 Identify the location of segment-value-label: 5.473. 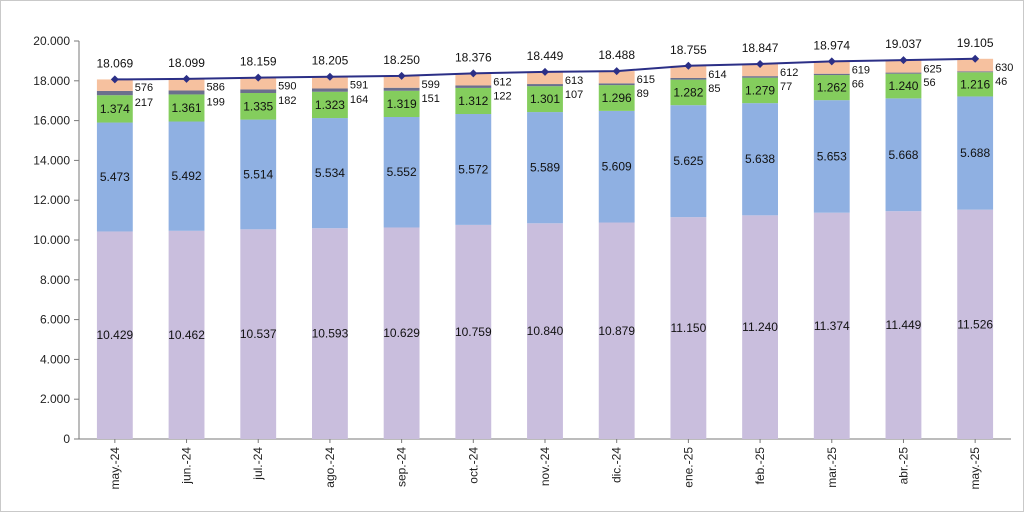
(115, 177).